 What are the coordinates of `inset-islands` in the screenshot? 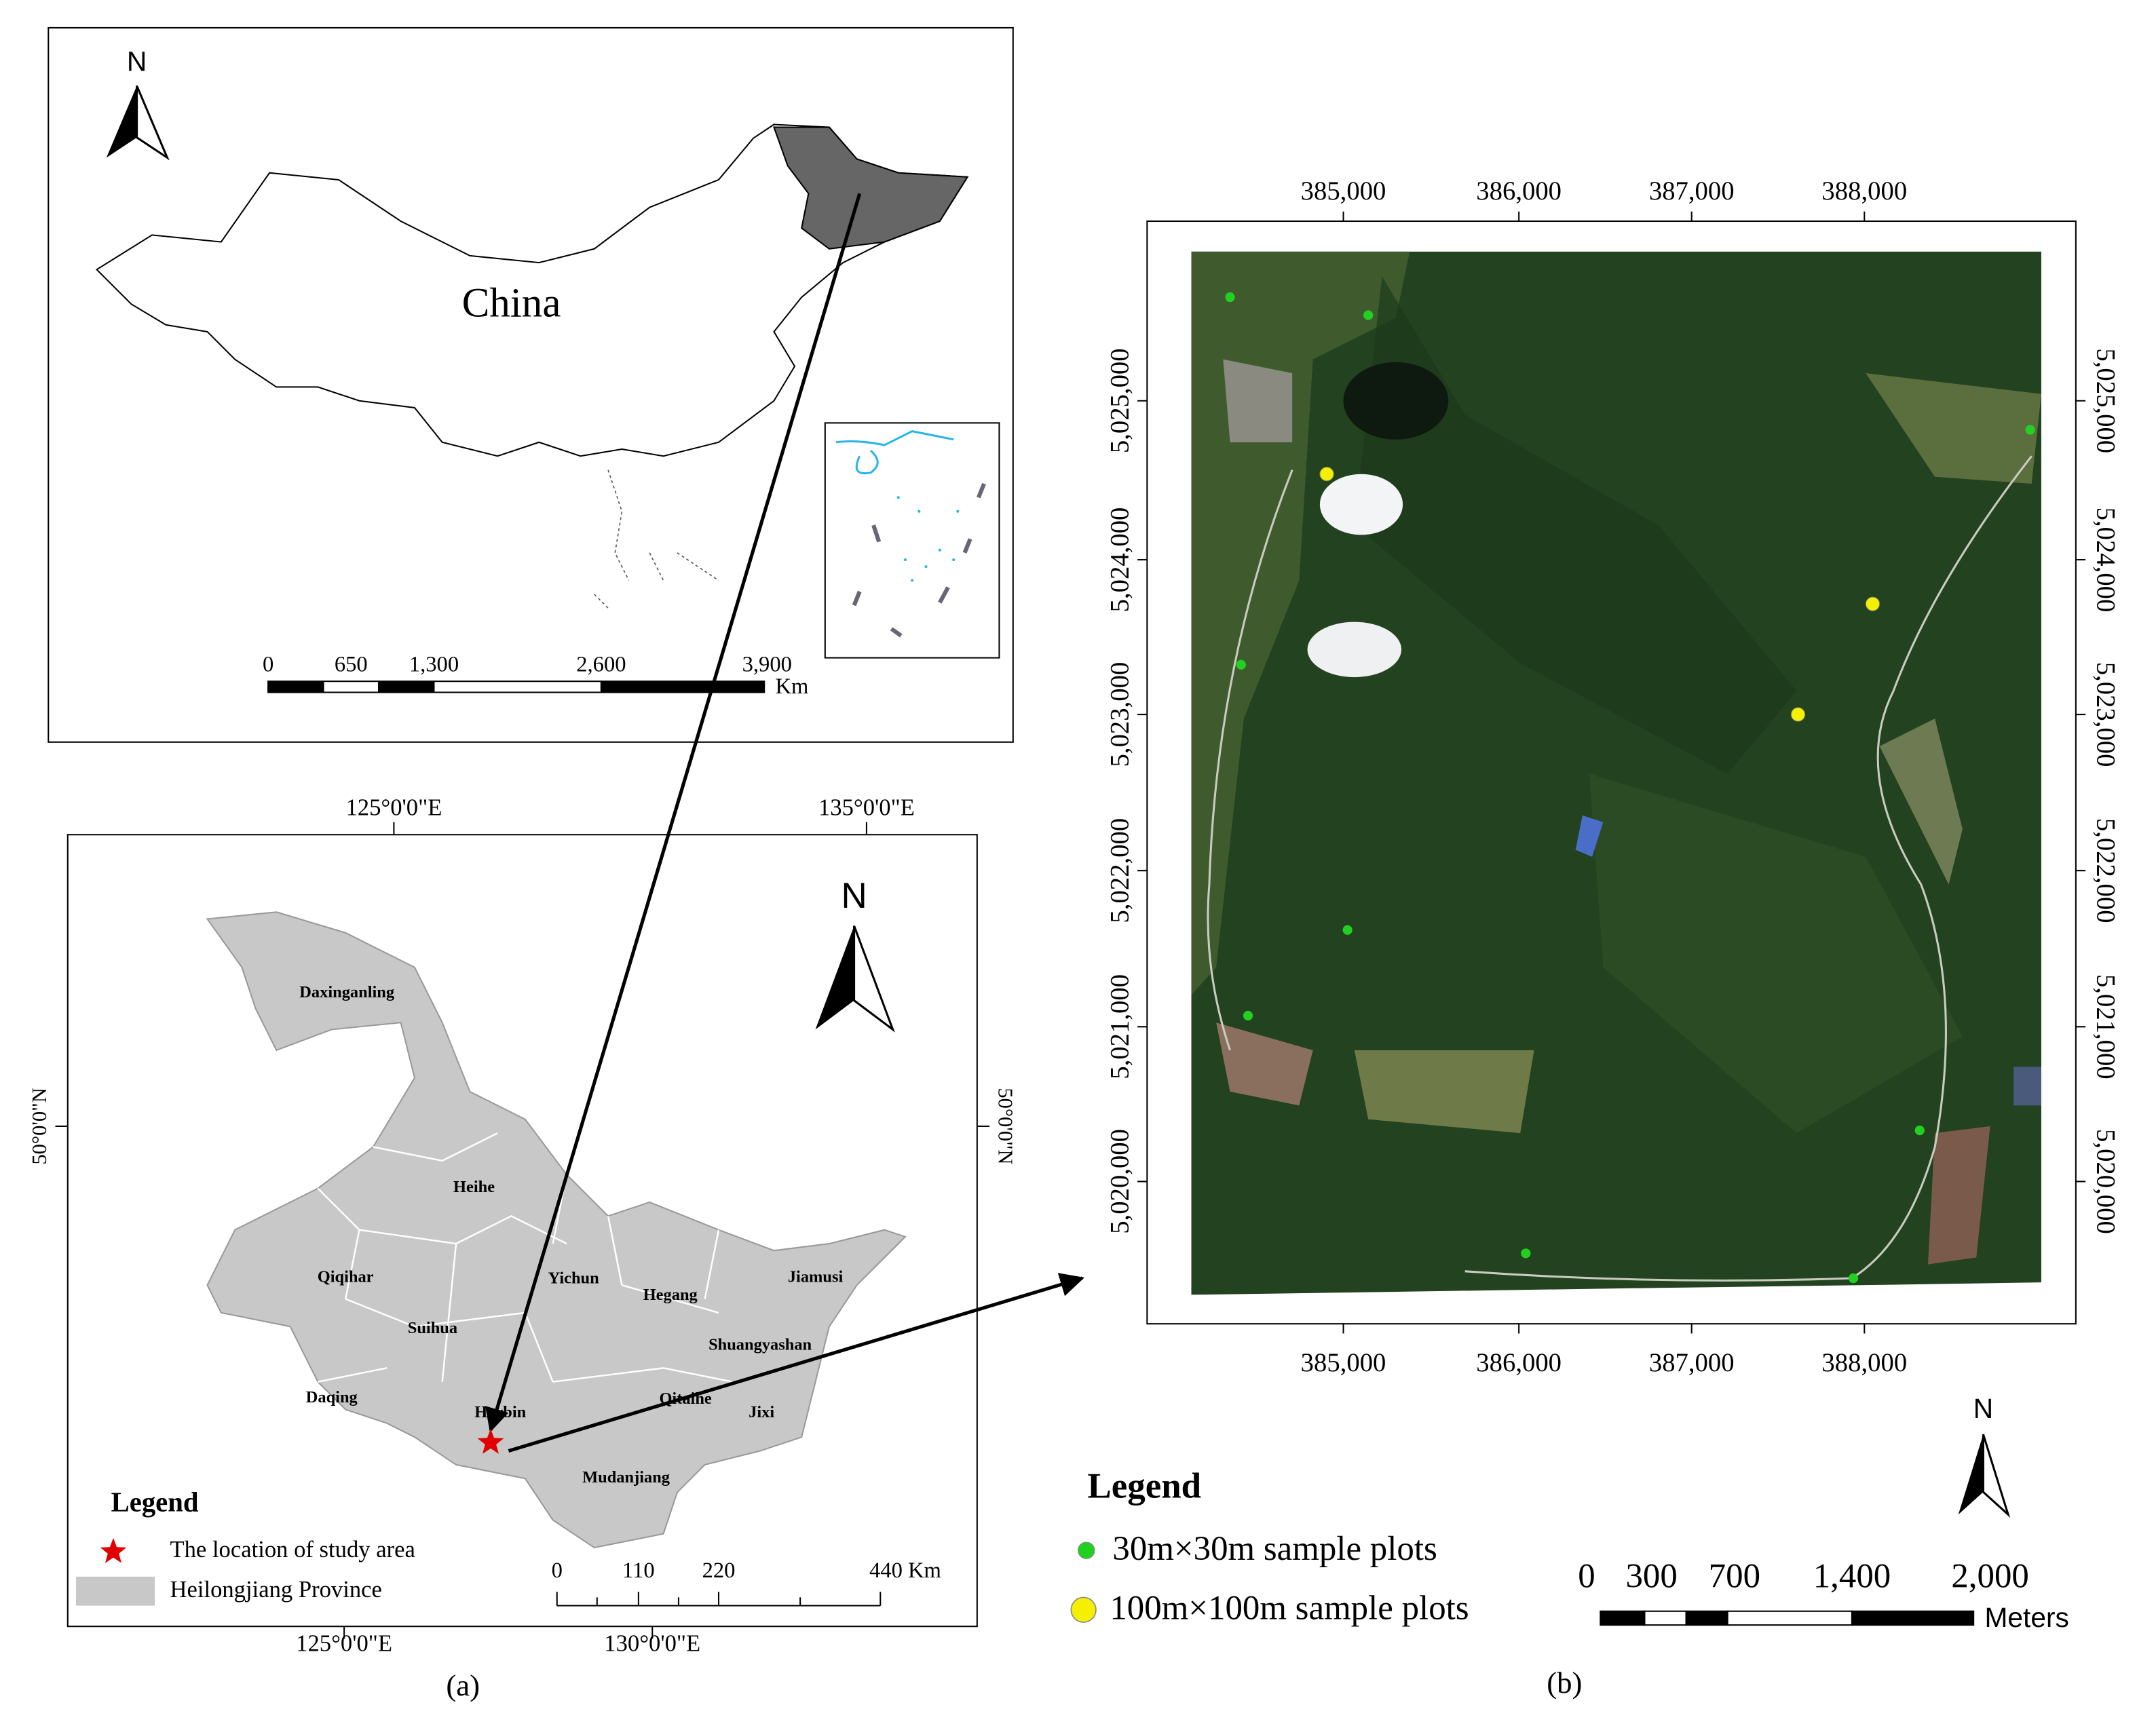 It's located at (928, 539).